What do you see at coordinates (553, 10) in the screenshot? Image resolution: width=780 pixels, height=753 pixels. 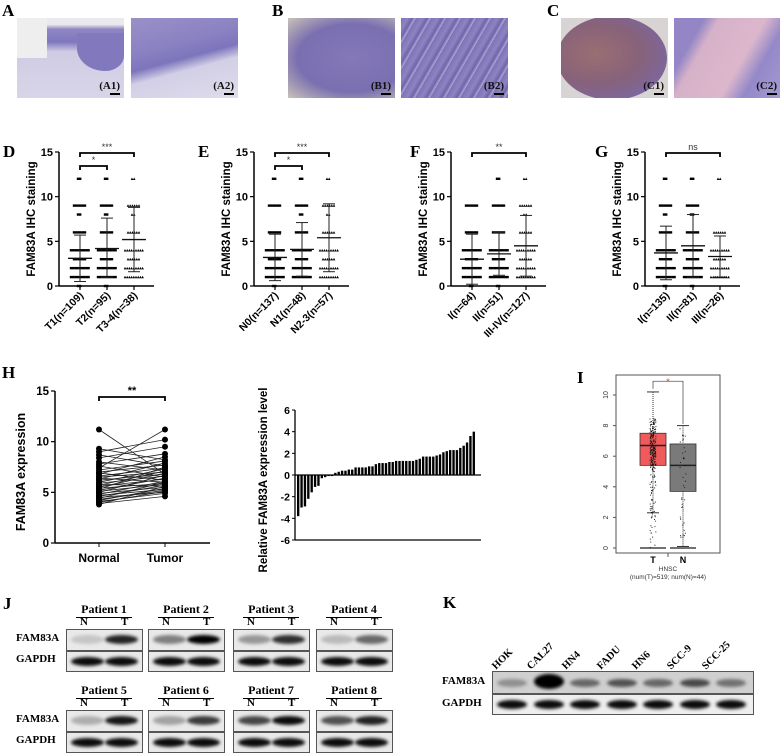 I see `panel-label-C: C` at bounding box center [553, 10].